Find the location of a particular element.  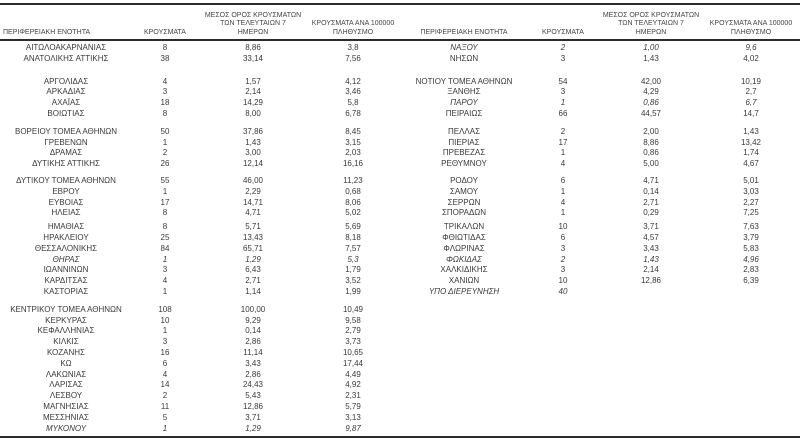

region-cell: ΥΠΟ ΔΙΕΡΕΥΝΗΣΗ is located at coordinates (464, 291).